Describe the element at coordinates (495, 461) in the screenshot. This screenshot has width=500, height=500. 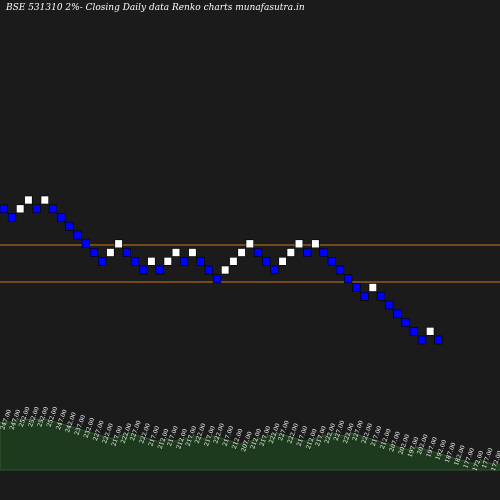
I see `volume-label: 172.00` at that location.